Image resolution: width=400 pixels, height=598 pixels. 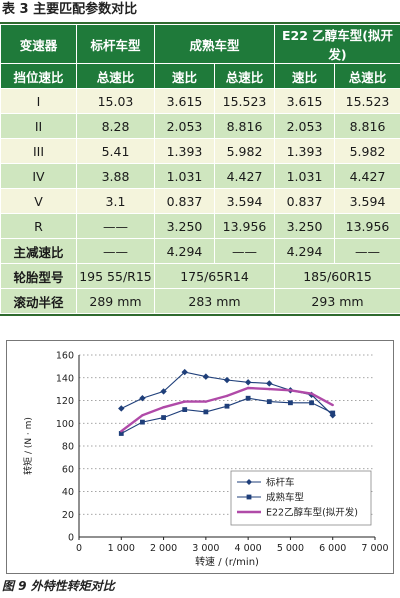 I want to click on radius-row: 滚动半径 289 mm 283 mm 293 mm, so click(x=200, y=301).